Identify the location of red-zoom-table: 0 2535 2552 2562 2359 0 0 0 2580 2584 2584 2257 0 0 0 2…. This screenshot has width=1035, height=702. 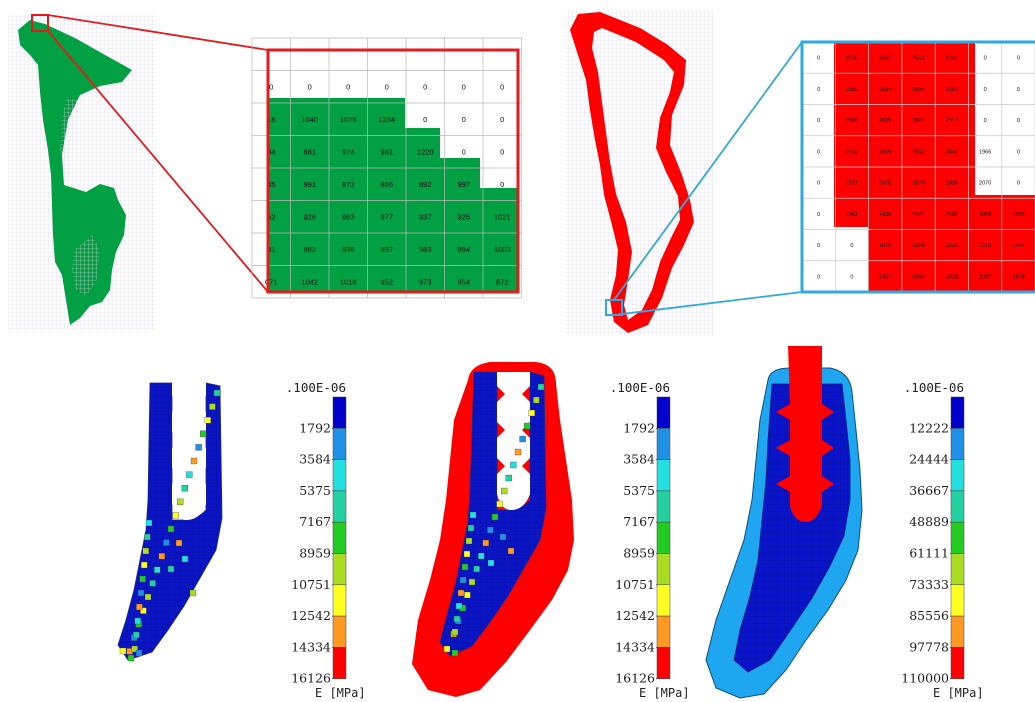
(917, 167).